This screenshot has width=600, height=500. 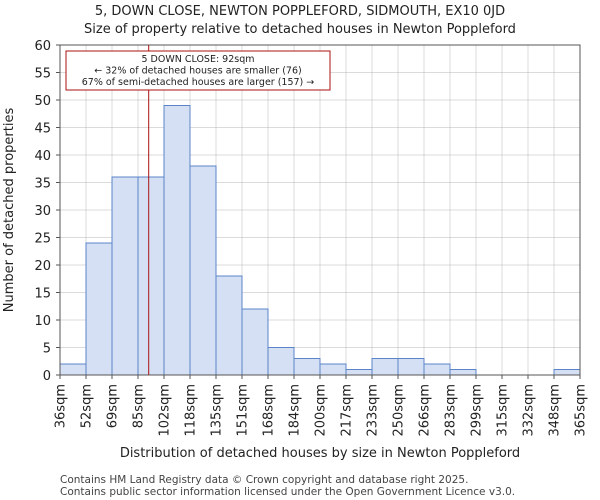 What do you see at coordinates (399, 410) in the screenshot?
I see `x-tick-label: 250sqm` at bounding box center [399, 410].